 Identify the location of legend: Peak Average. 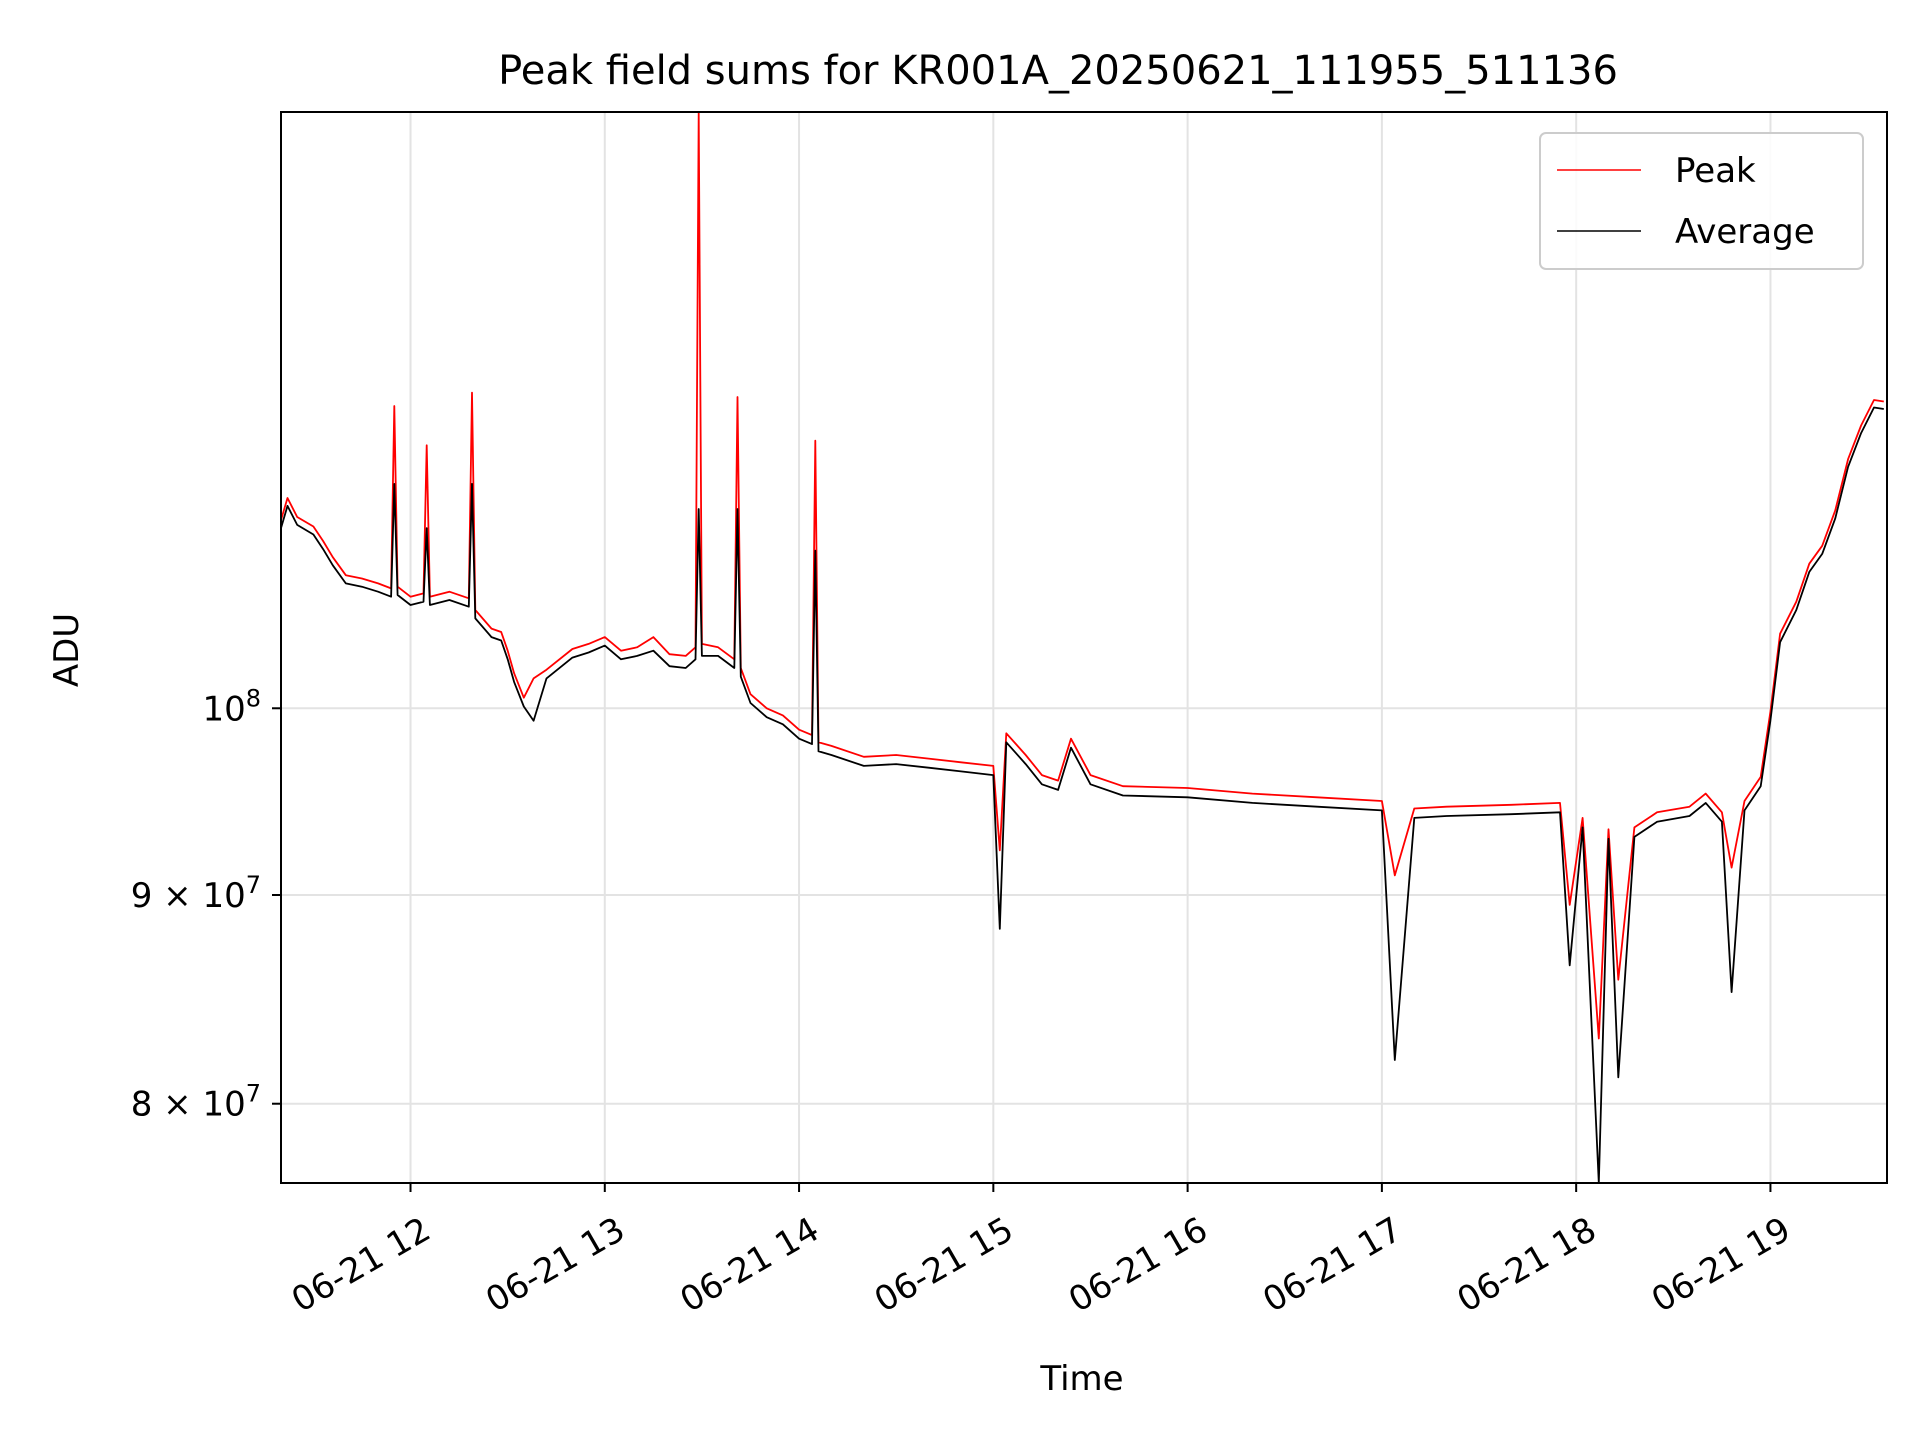
(1701, 201).